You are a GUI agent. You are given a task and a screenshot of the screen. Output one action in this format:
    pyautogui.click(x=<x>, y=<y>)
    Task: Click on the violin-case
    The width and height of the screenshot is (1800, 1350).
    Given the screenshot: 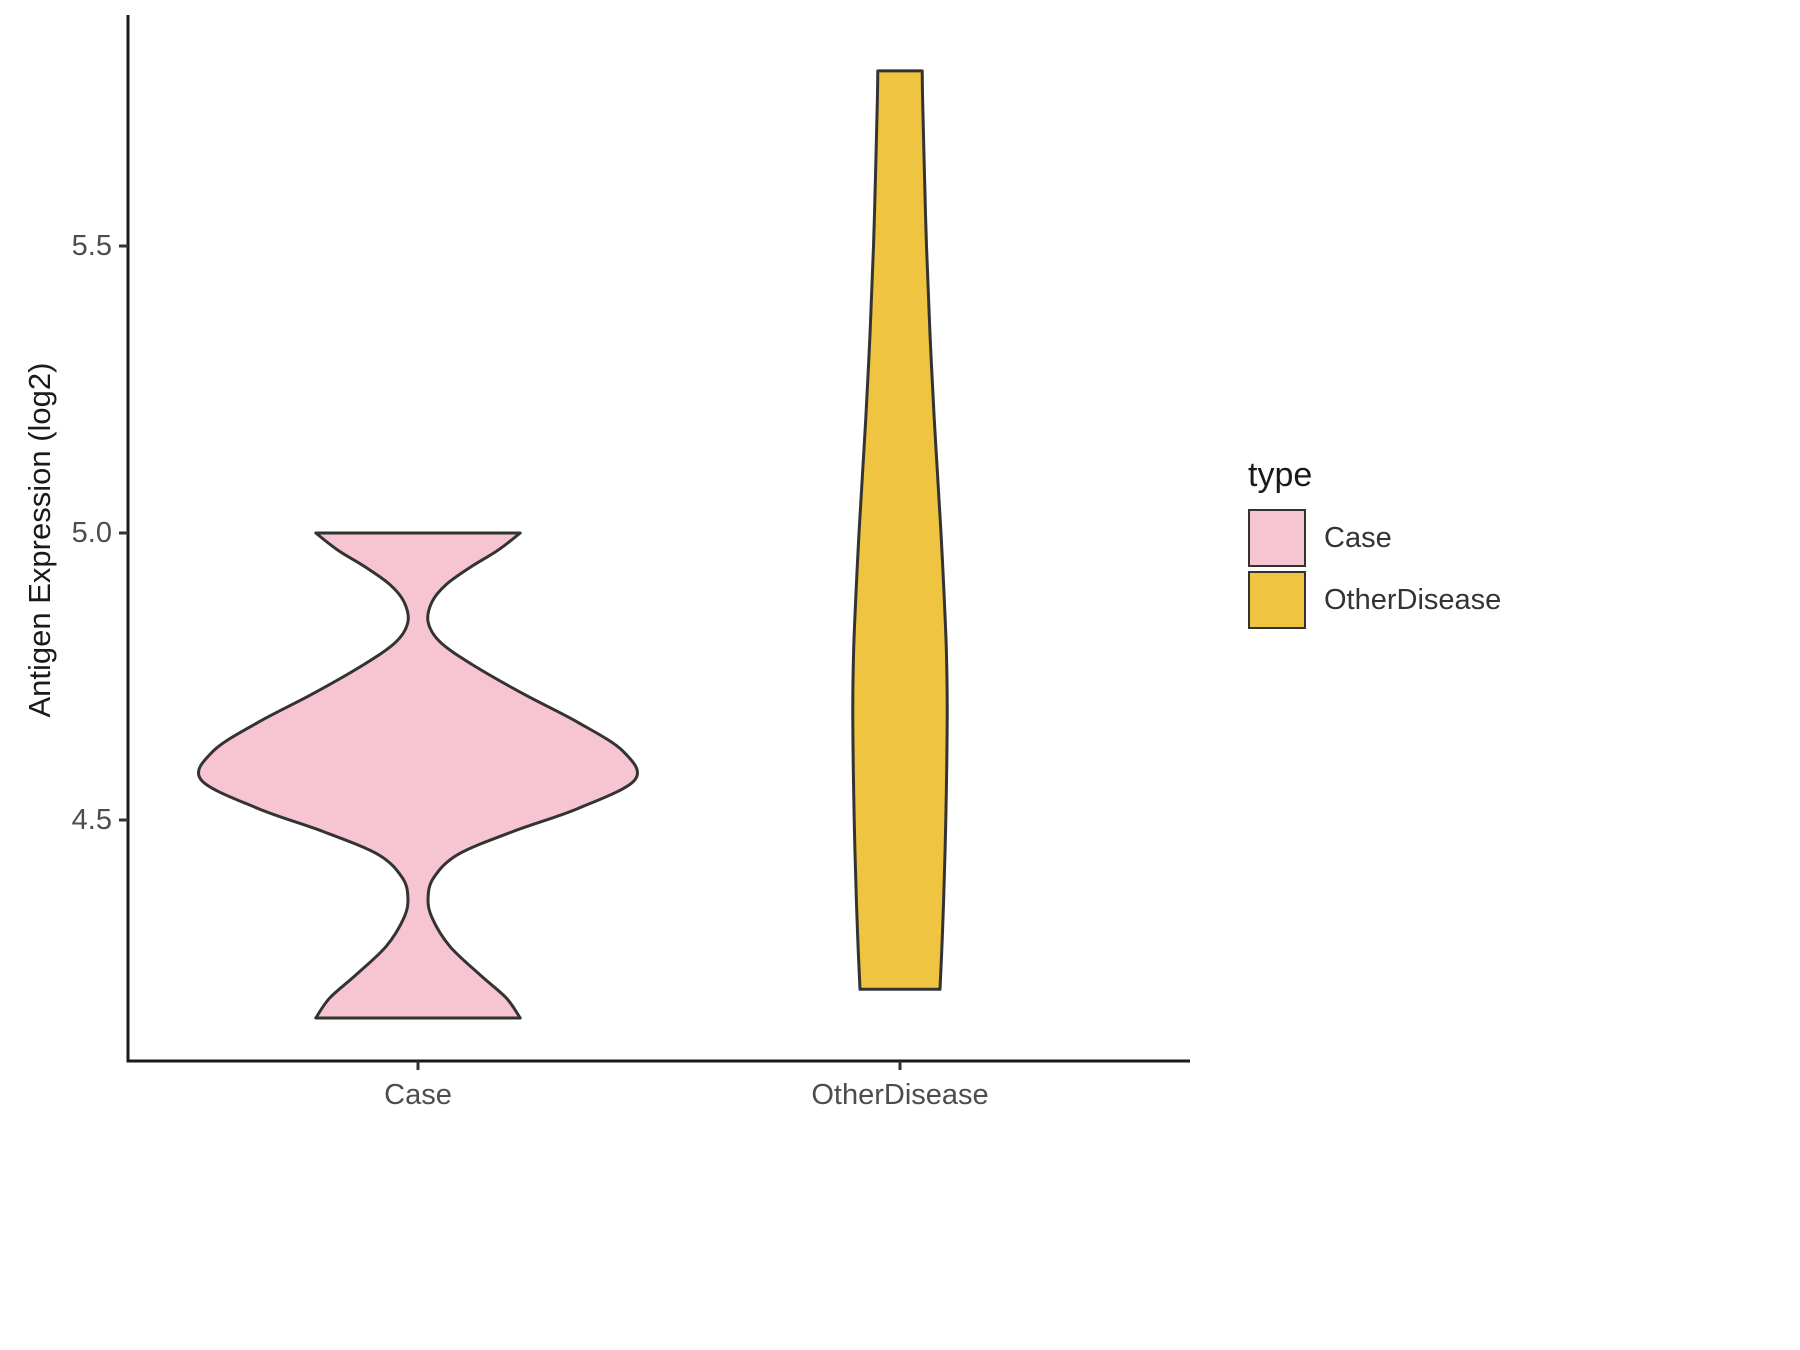 What is the action you would take?
    pyautogui.click(x=418, y=775)
    